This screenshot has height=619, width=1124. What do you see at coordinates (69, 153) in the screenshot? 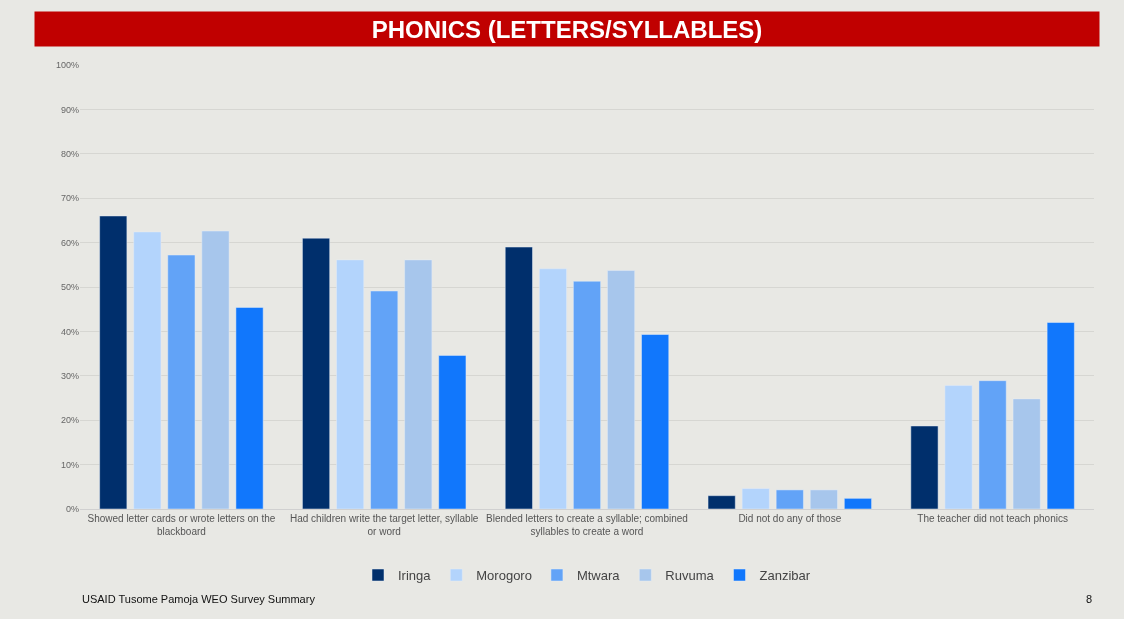
I see `y-tick-label: 80%` at bounding box center [69, 153].